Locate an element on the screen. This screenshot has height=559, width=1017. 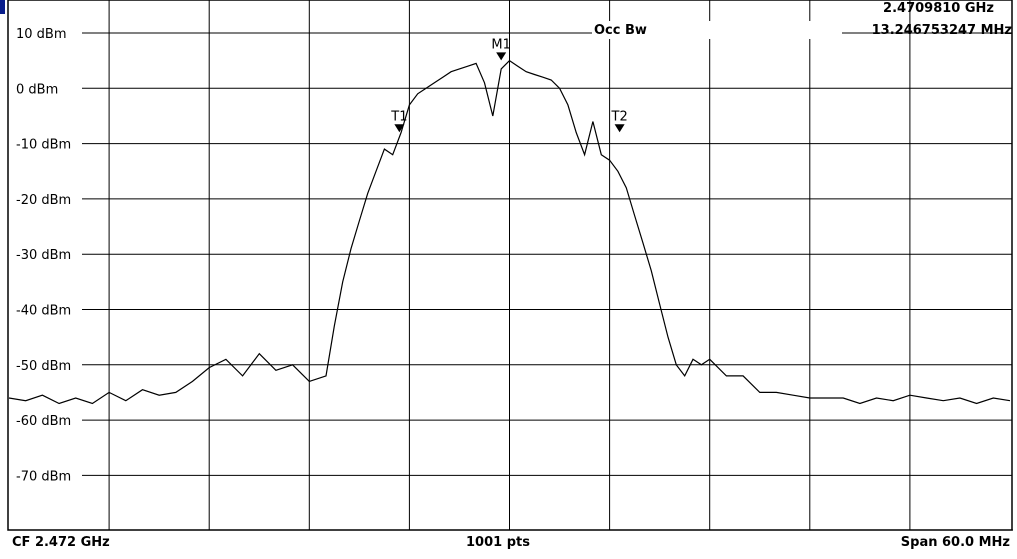
y-tick-label: -70 dBm is located at coordinates (43, 476).